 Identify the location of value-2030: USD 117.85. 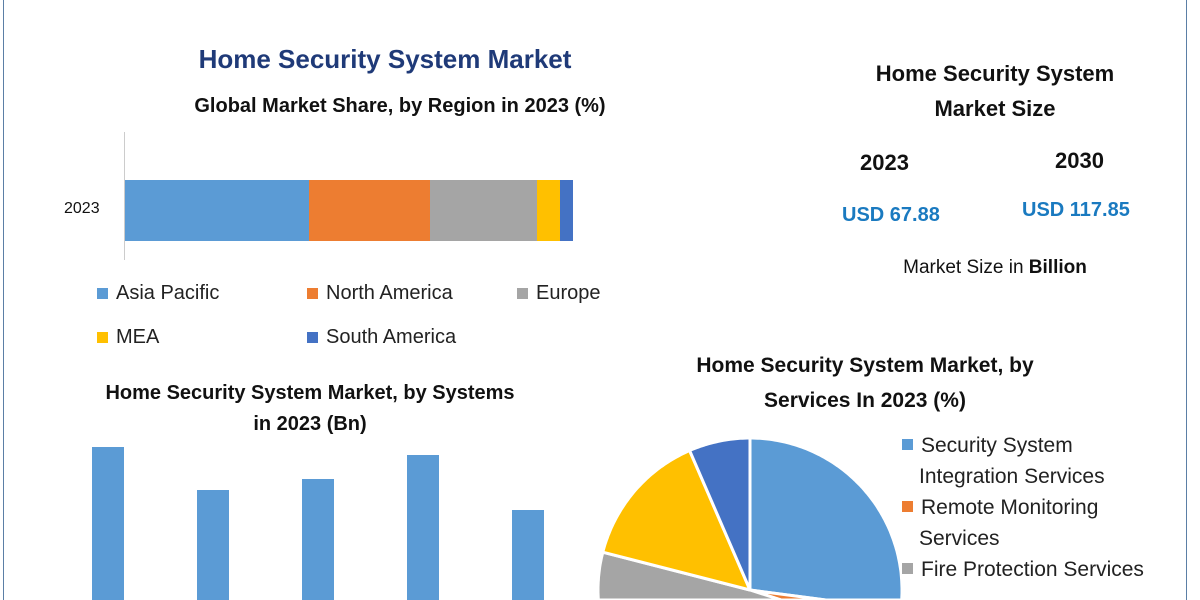
(1076, 210).